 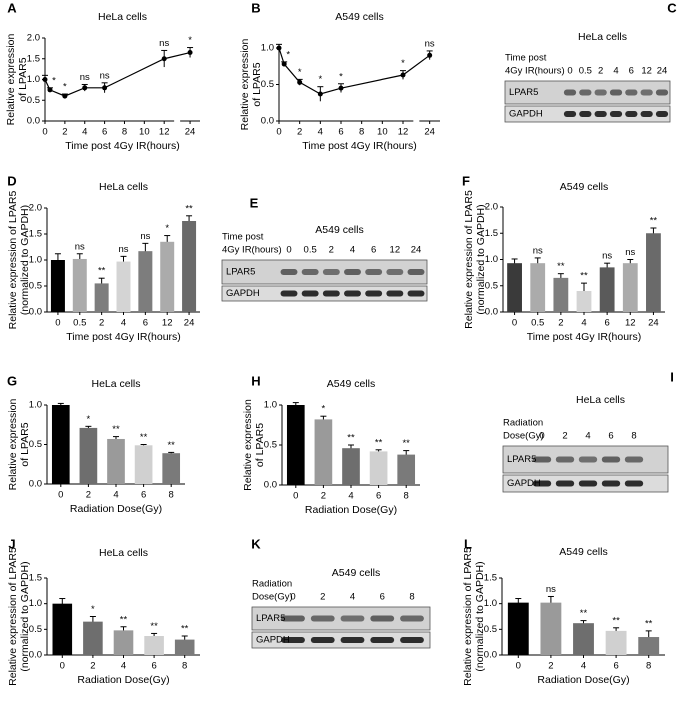 I want to click on x-tick-label: 4, so click(x=84, y=132).